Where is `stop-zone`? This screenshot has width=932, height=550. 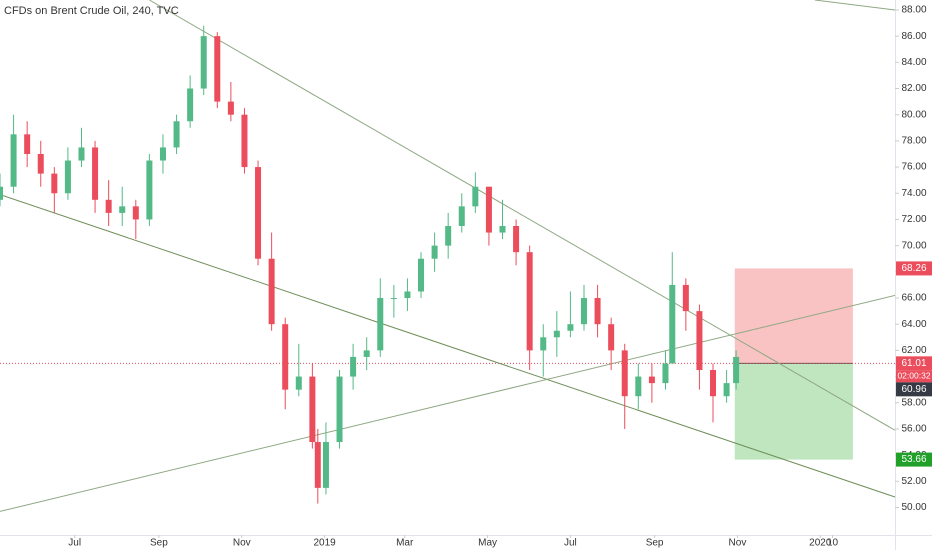
stop-zone is located at coordinates (793, 316).